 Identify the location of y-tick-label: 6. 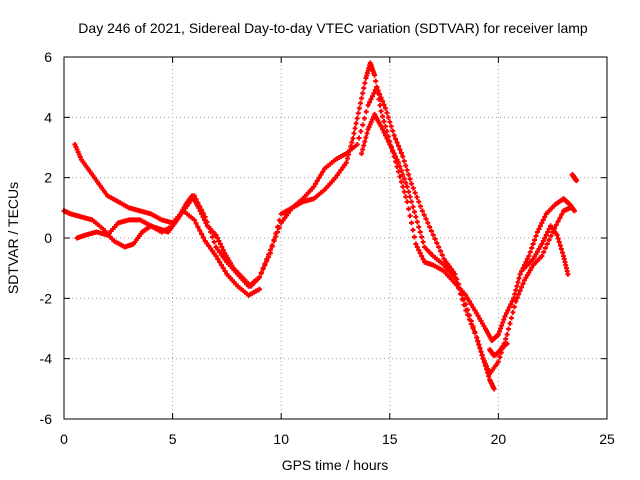
(48, 57).